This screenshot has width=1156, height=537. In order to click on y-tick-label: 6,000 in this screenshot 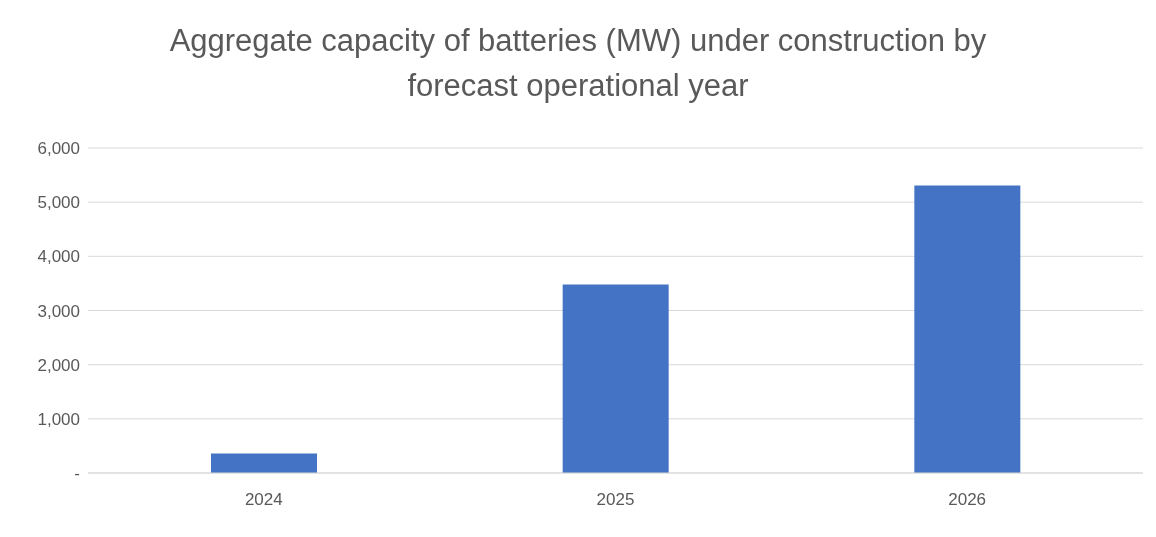, I will do `click(58, 149)`.